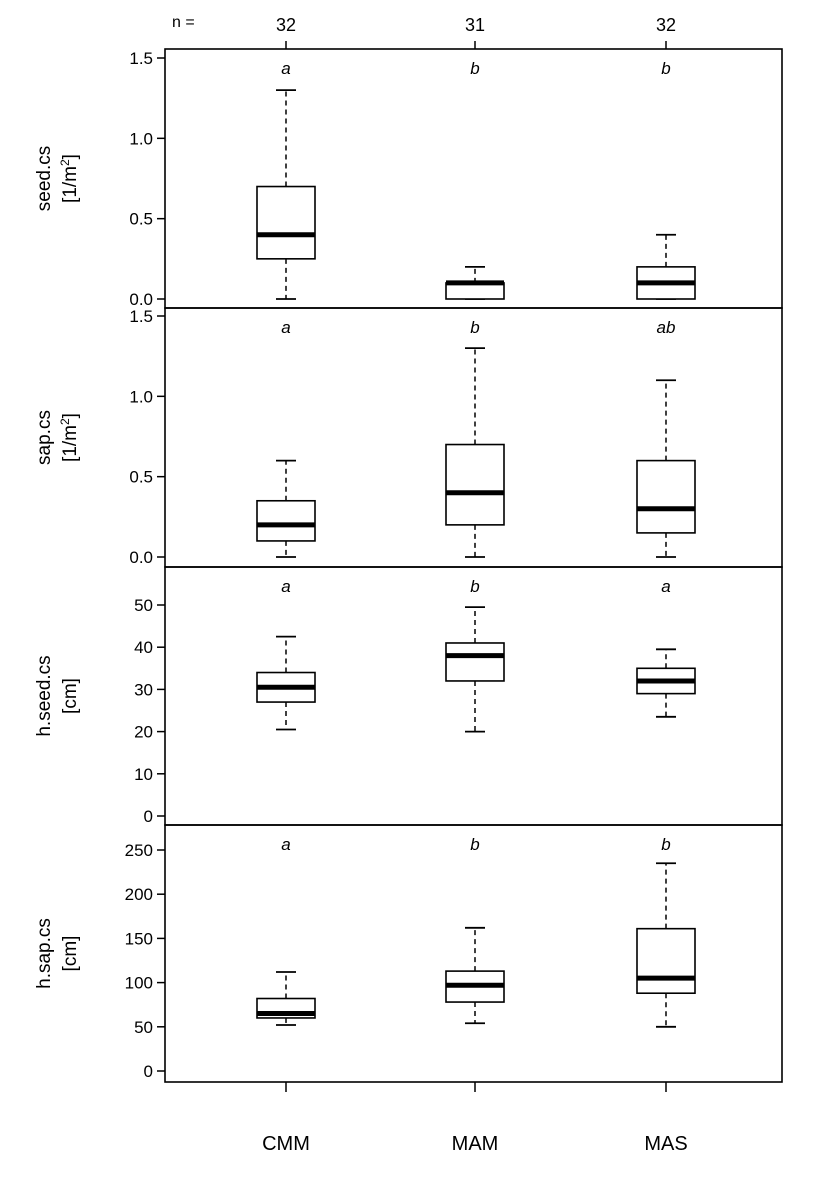  What do you see at coordinates (69, 178) in the screenshot?
I see `y-axis-unit-1: [1/m2]` at bounding box center [69, 178].